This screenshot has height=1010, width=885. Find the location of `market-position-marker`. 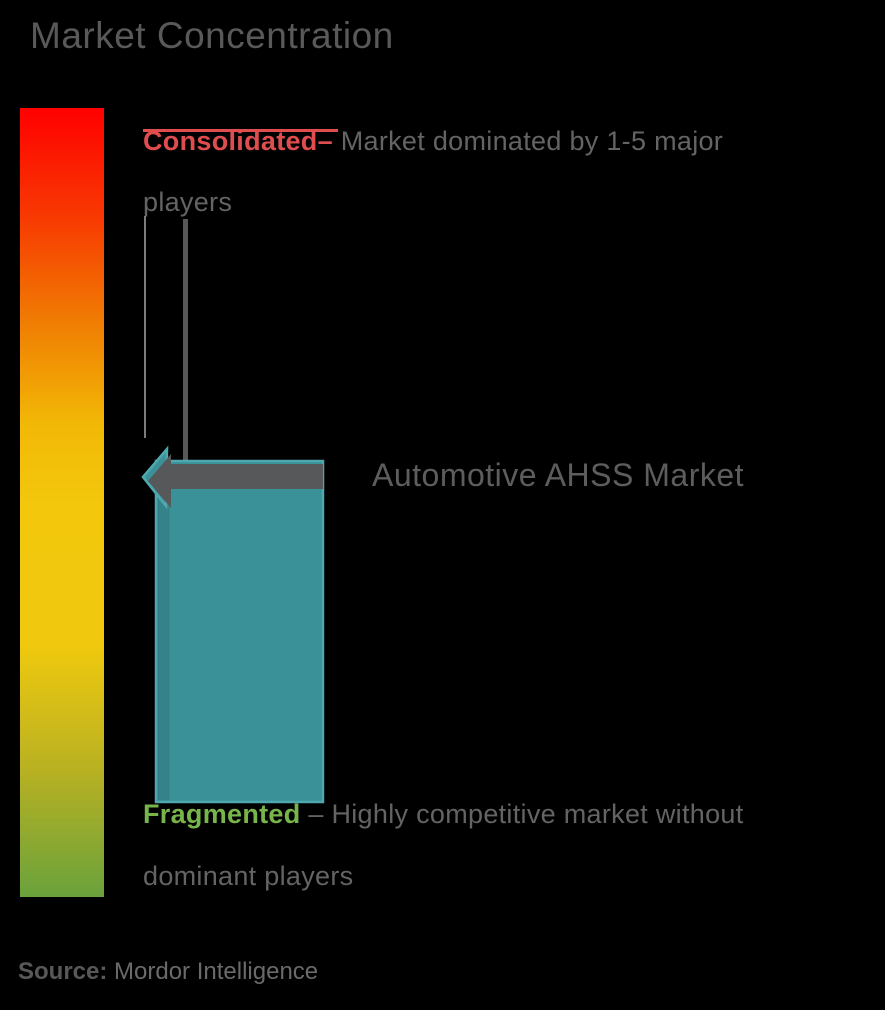

market-position-marker is located at coordinates (233, 624).